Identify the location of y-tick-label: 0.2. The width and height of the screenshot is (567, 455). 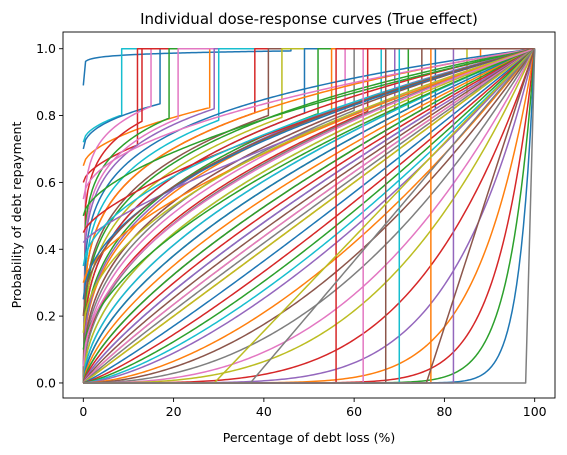
(46, 316).